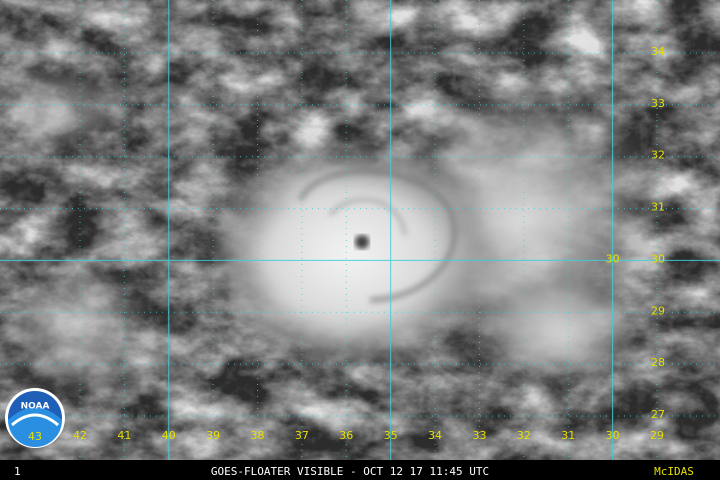 This screenshot has height=480, width=720. Describe the element at coordinates (80, 435) in the screenshot. I see `longitude-label: 42` at that location.